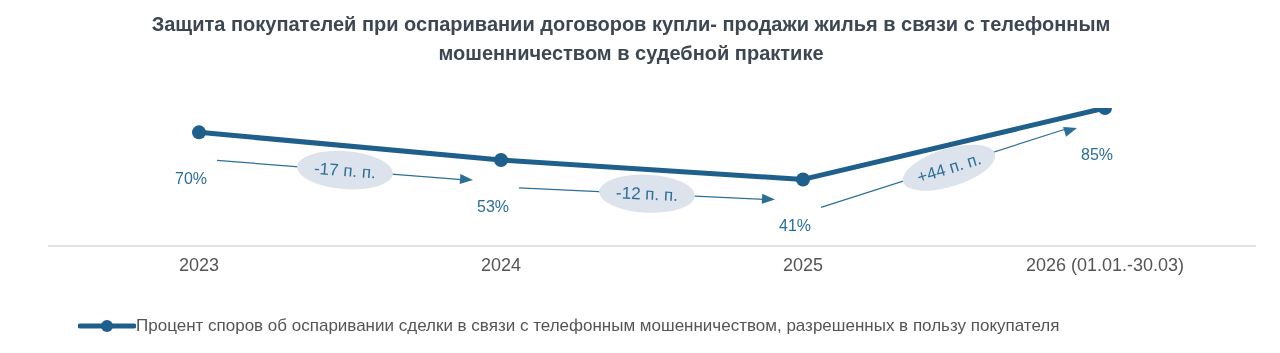 The width and height of the screenshot is (1280, 353). What do you see at coordinates (631, 39) in the screenshot?
I see `chart-title: Защита покупателей при оспаривании договоров купли- продажи жилья в связи с телефонным мошенничеством в судебной практике` at bounding box center [631, 39].